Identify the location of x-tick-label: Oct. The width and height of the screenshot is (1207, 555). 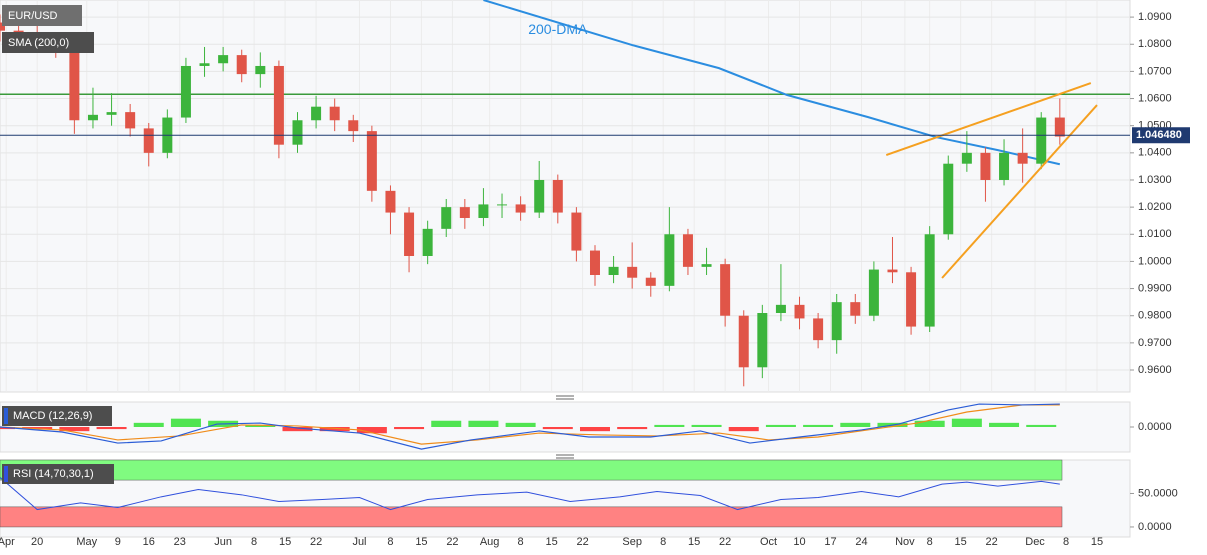
(768, 542).